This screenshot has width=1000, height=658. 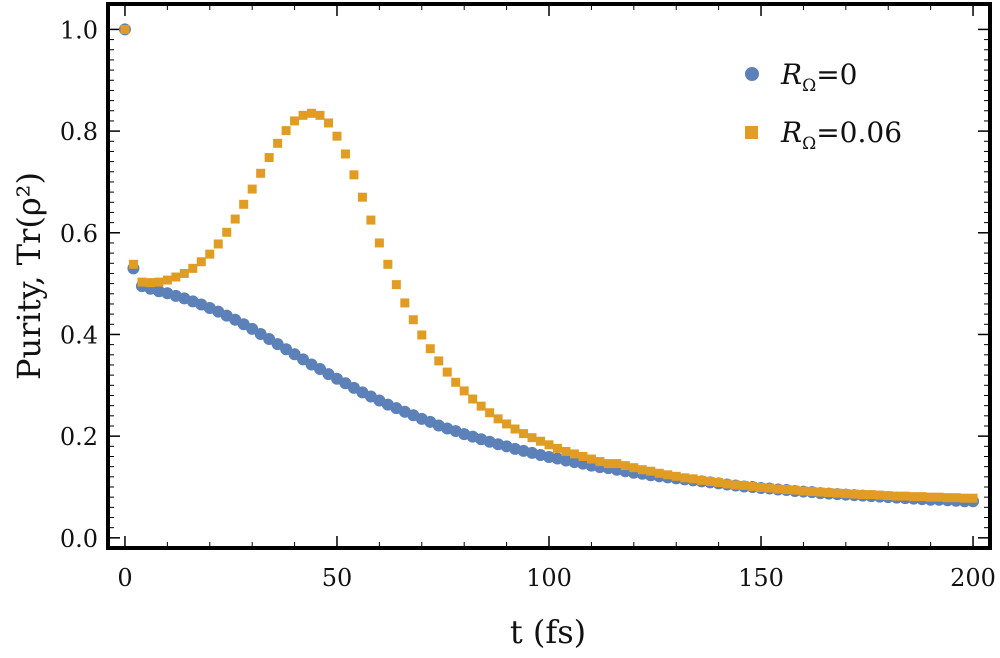 I want to click on y-axis-label: Purity, Tr(ρ²), so click(x=29, y=276).